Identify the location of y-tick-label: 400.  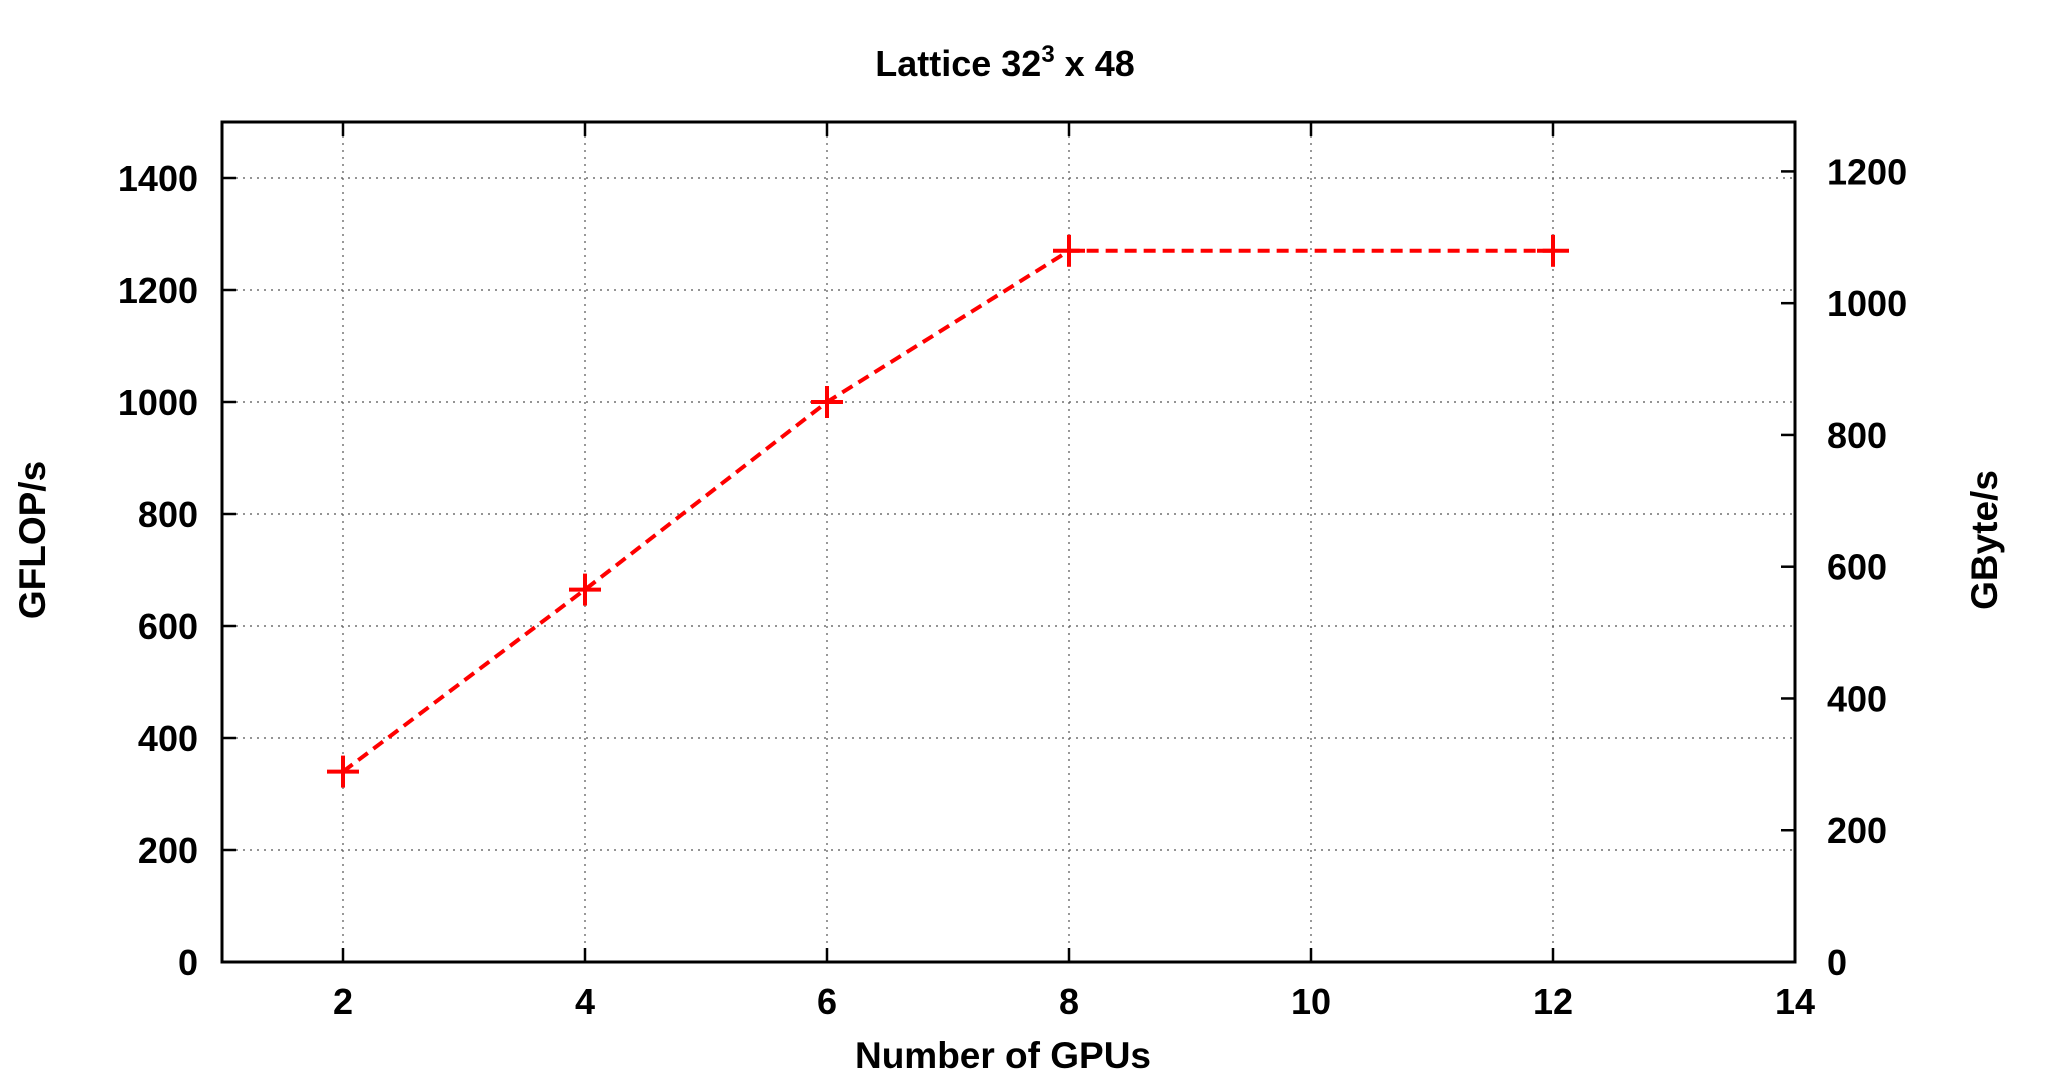
(168, 738).